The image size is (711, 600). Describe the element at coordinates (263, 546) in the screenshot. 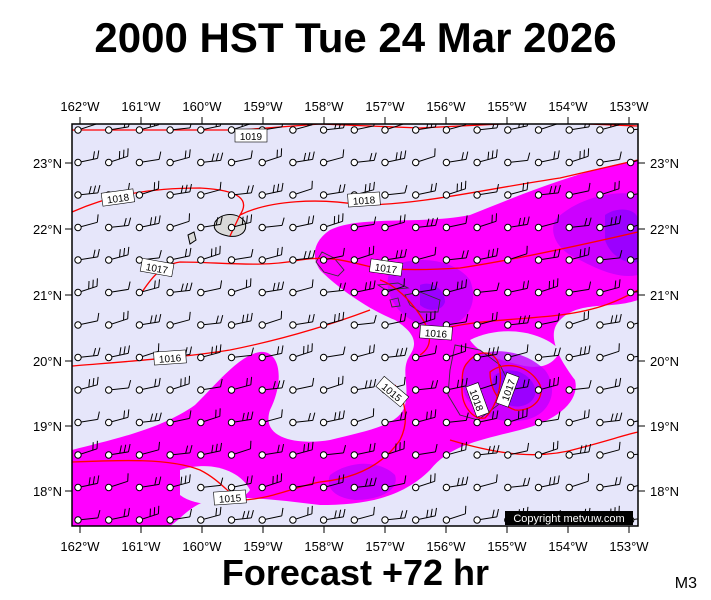

I see `lon-label-bottom: 159°W` at that location.